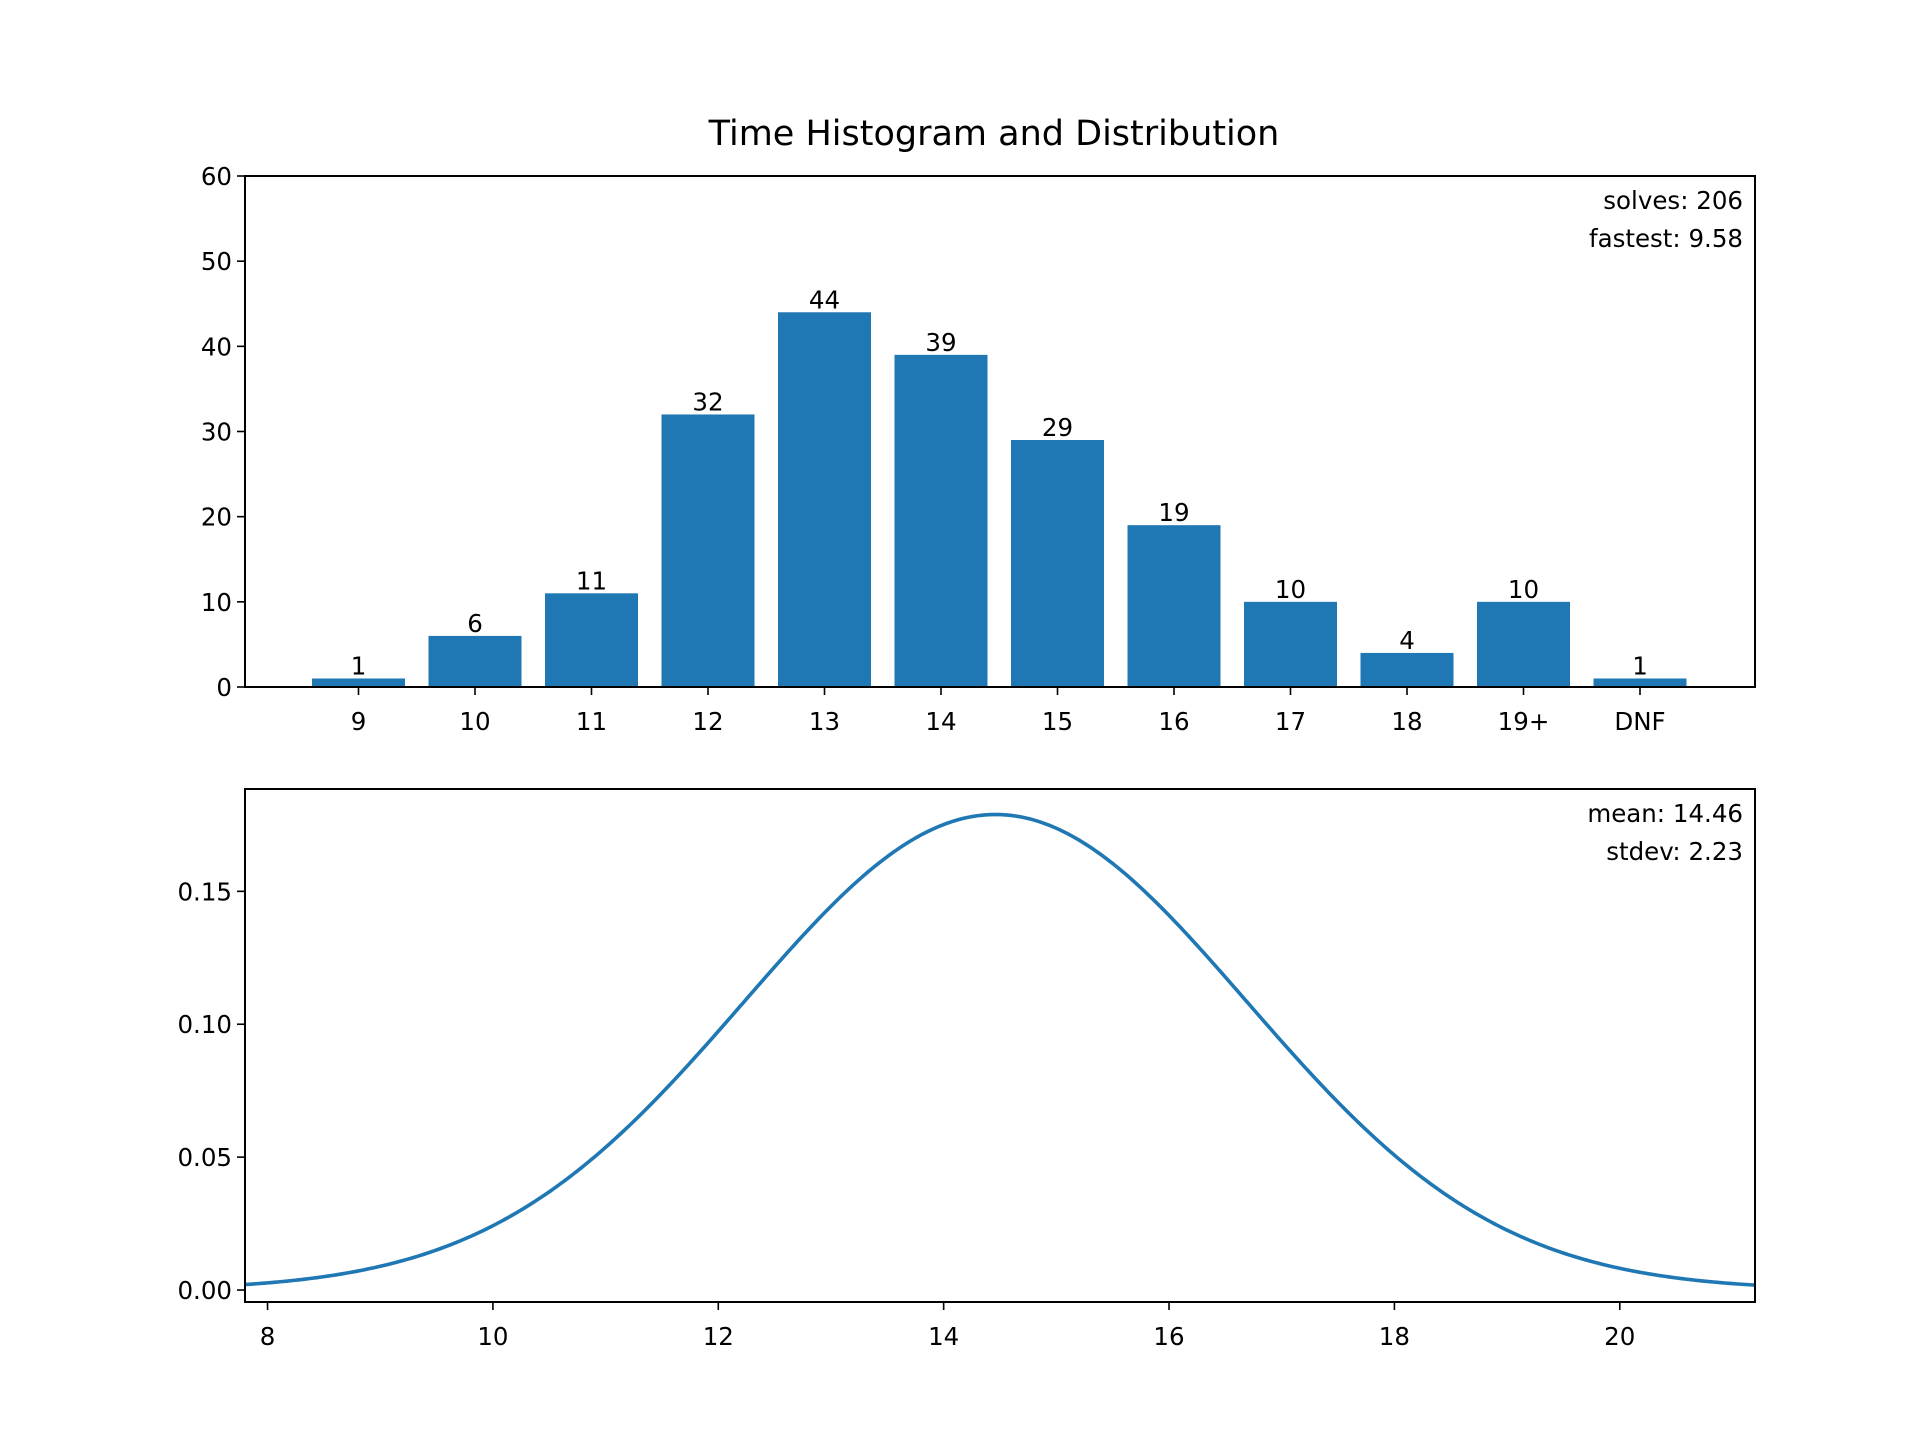 The height and width of the screenshot is (1440, 1920). Describe the element at coordinates (1524, 721) in the screenshot. I see `x-tick-label-19+: 19+` at that location.